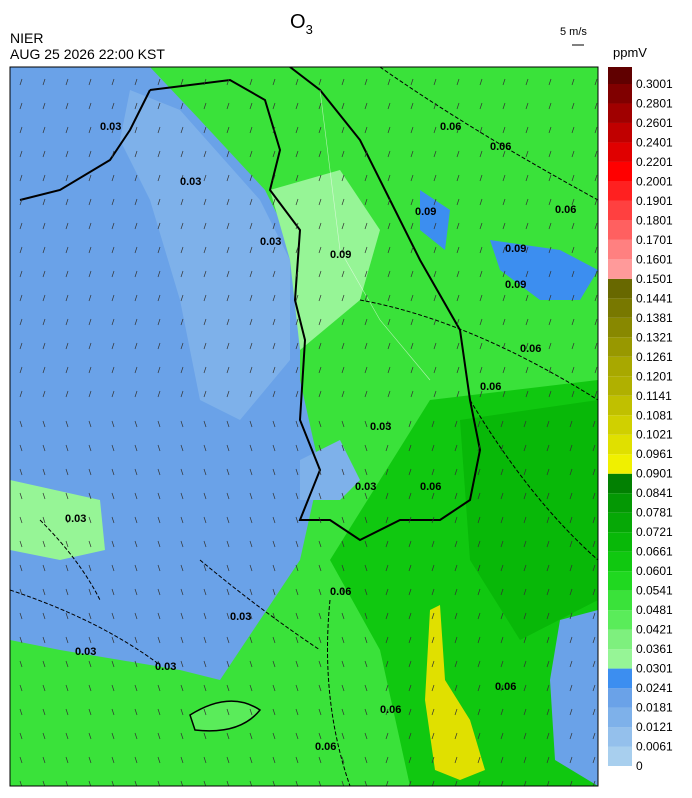 The image size is (692, 798). What do you see at coordinates (654, 298) in the screenshot?
I see `colorbar-tick-label: 0.1441` at bounding box center [654, 298].